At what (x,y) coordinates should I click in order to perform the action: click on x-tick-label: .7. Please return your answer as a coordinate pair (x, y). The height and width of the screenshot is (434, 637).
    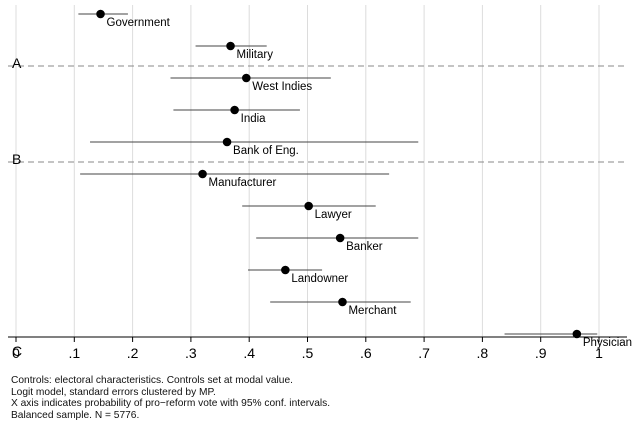
    Looking at the image, I should click on (424, 353).